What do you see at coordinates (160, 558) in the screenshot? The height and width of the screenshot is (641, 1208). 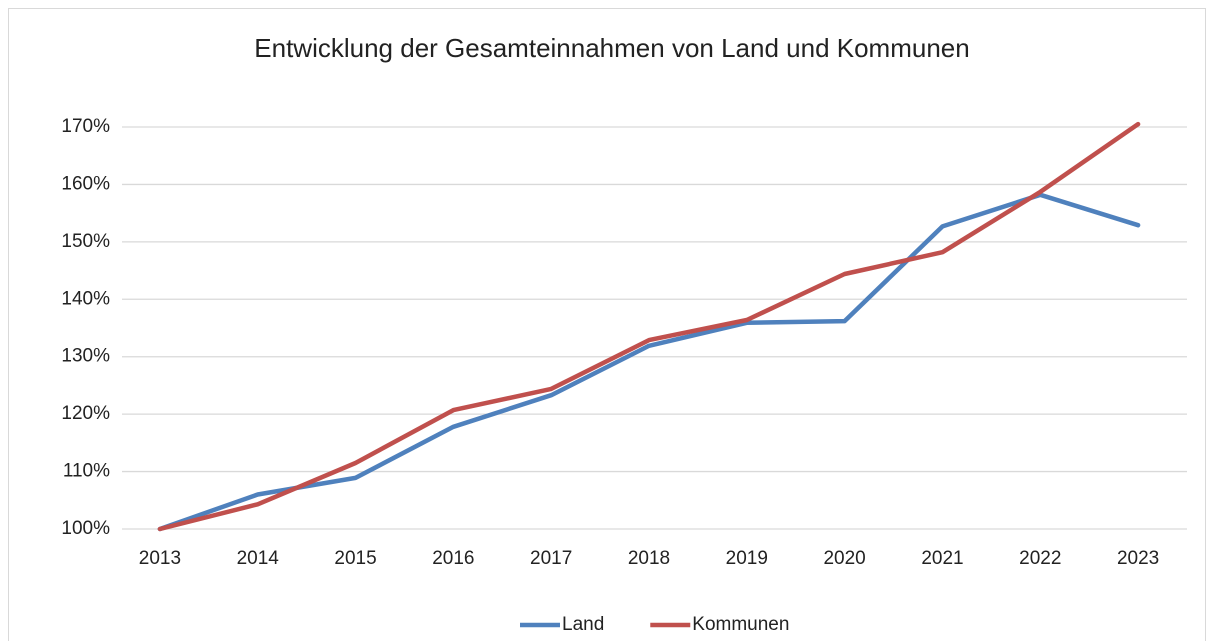 I see `x-tick-label: 2013` at bounding box center [160, 558].